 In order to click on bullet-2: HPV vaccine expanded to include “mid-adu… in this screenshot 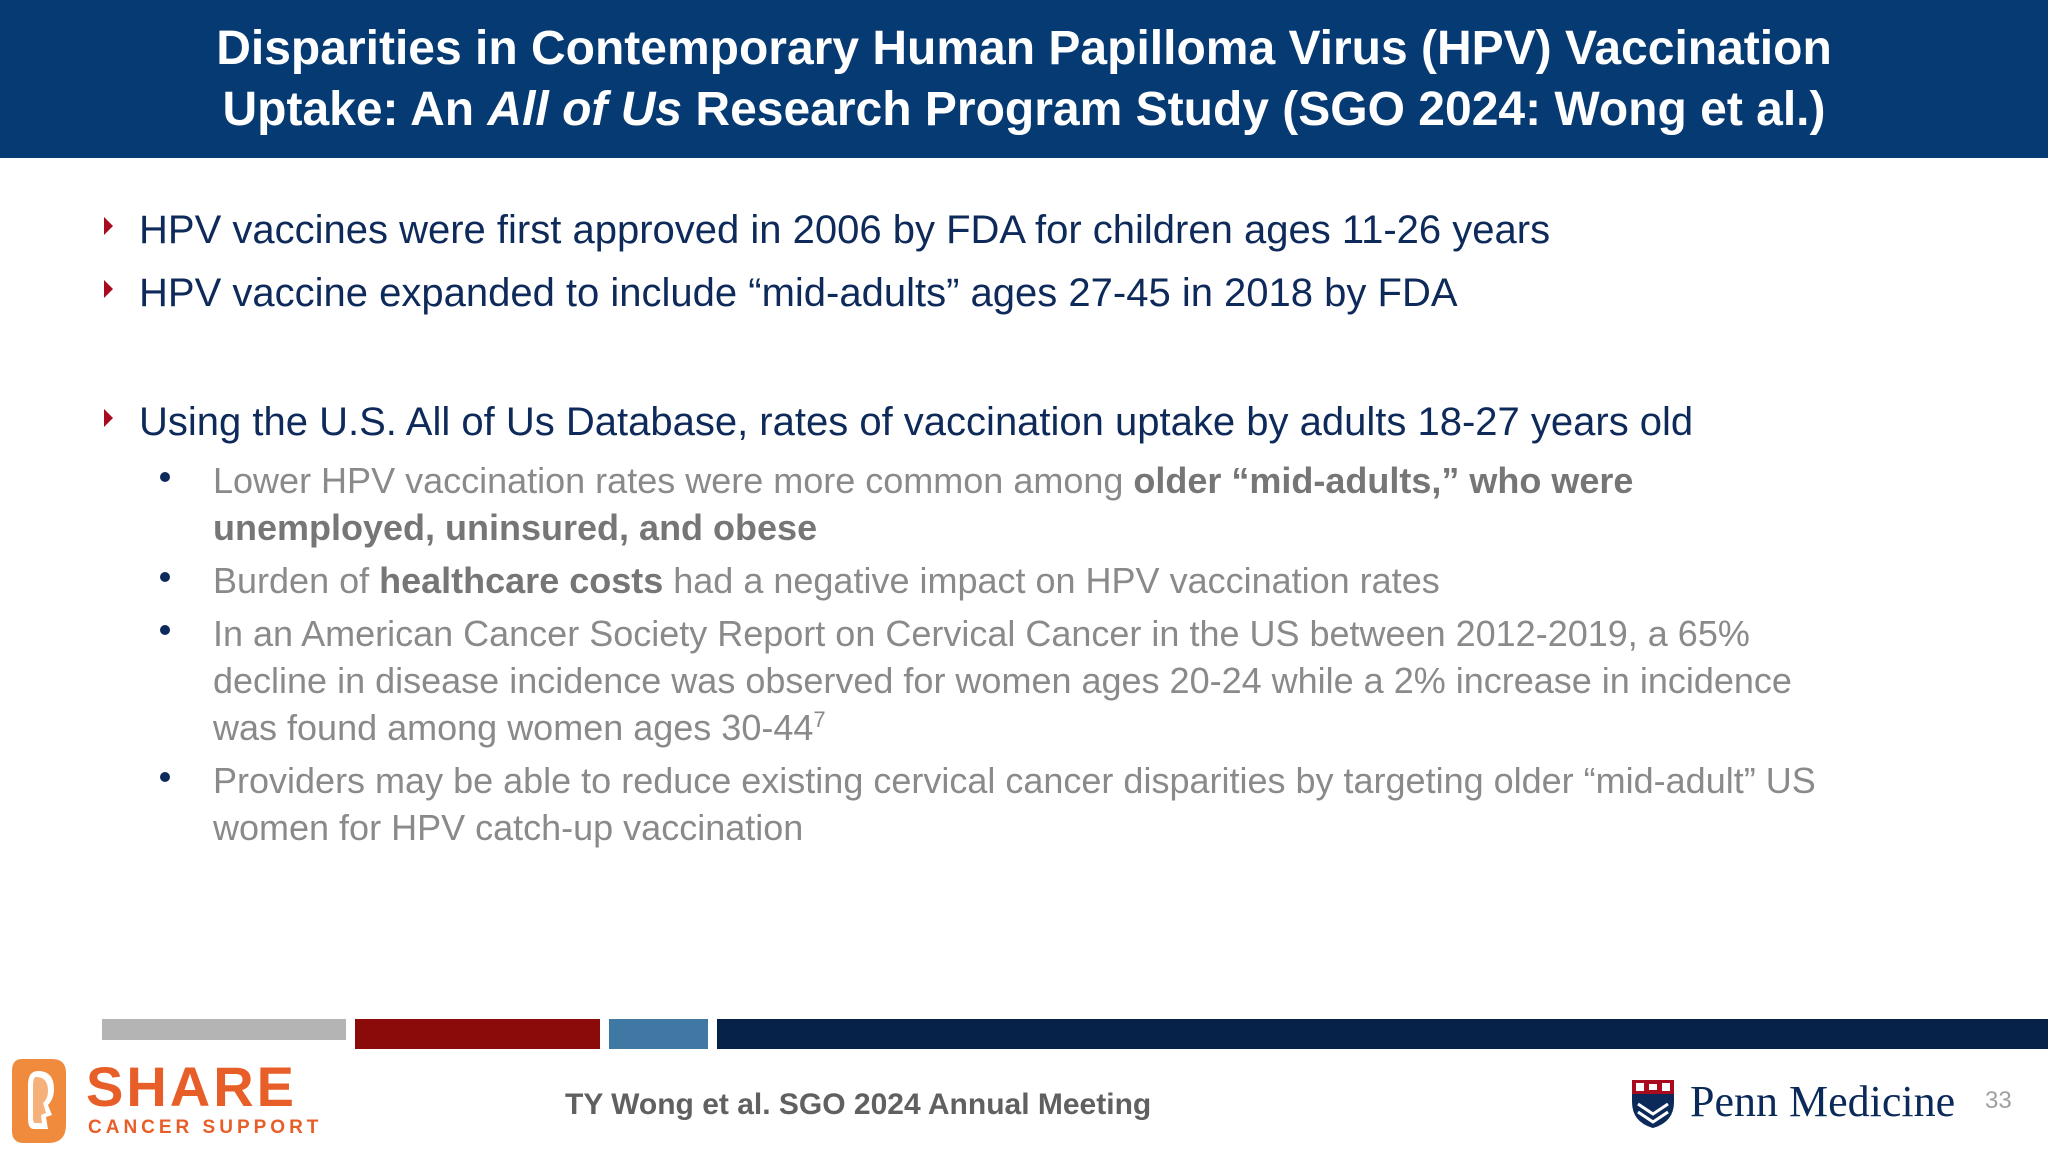, I will do `click(781, 293)`.